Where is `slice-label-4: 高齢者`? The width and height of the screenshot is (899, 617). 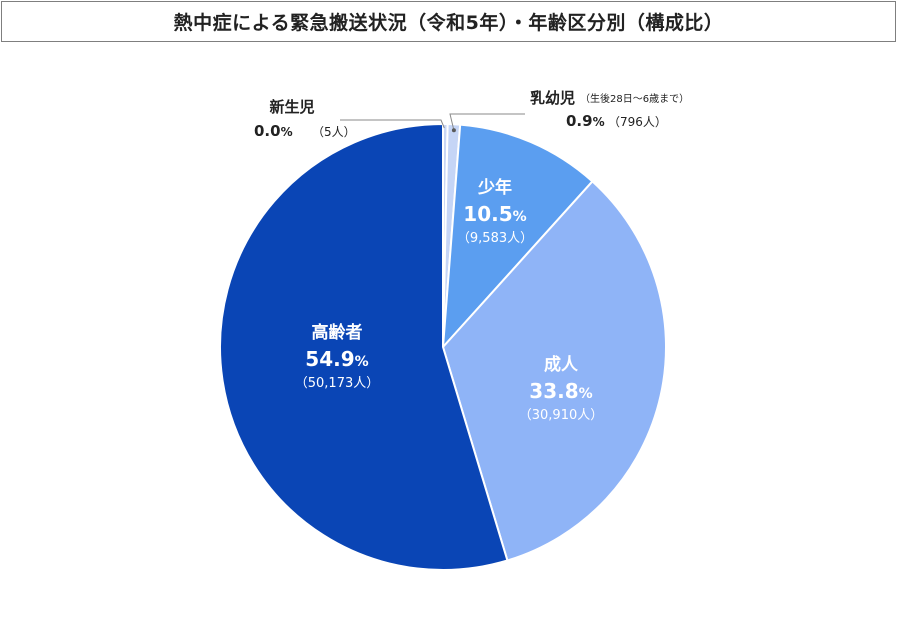 slice-label-4: 高齢者 is located at coordinates (337, 332).